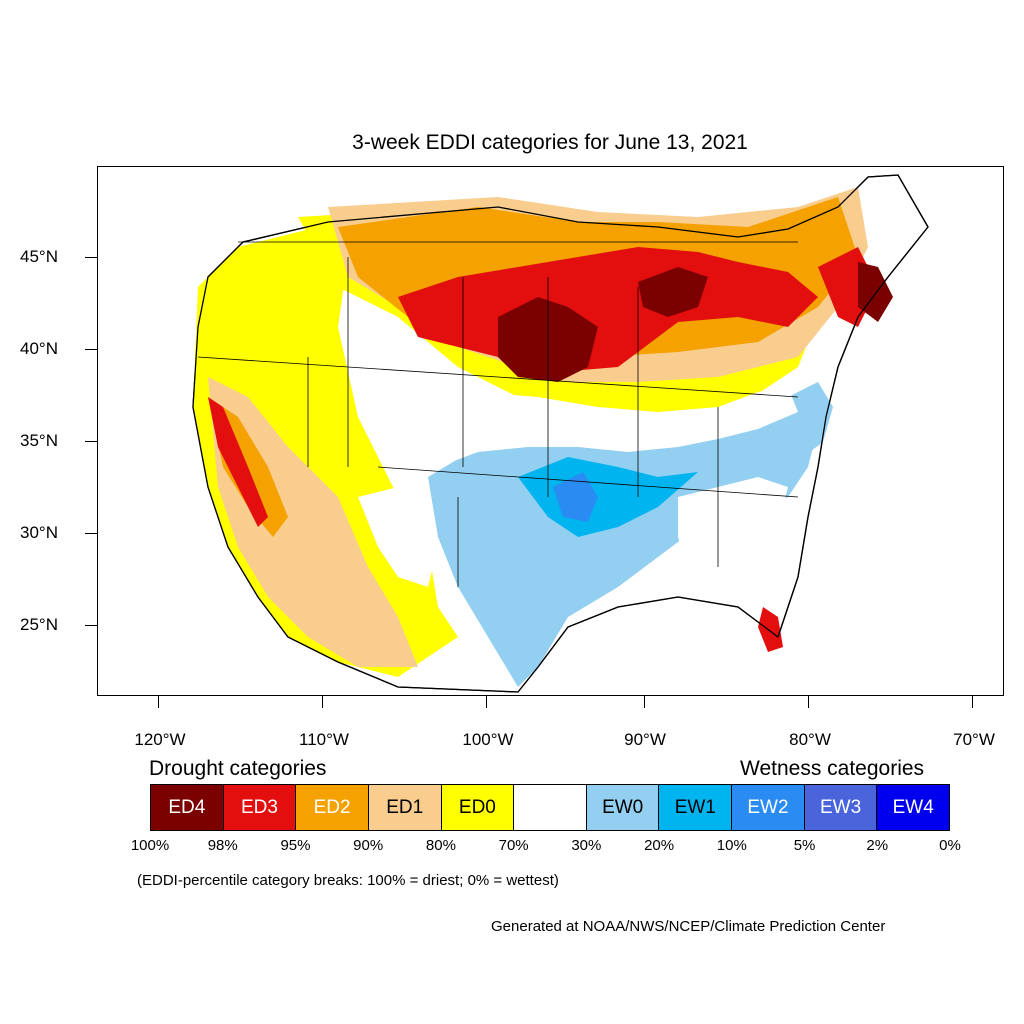 This screenshot has height=1024, width=1024. I want to click on legend-box-normal, so click(550, 807).